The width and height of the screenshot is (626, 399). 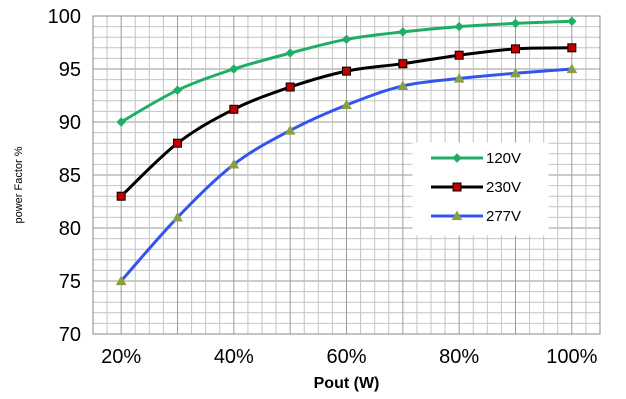 I want to click on x-tick-label: 60%, so click(x=346, y=357).